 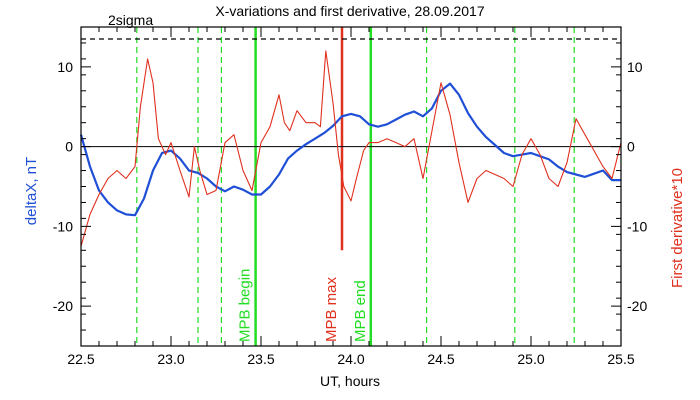 I want to click on y-tick-label-right-0: 10, so click(x=635, y=67).